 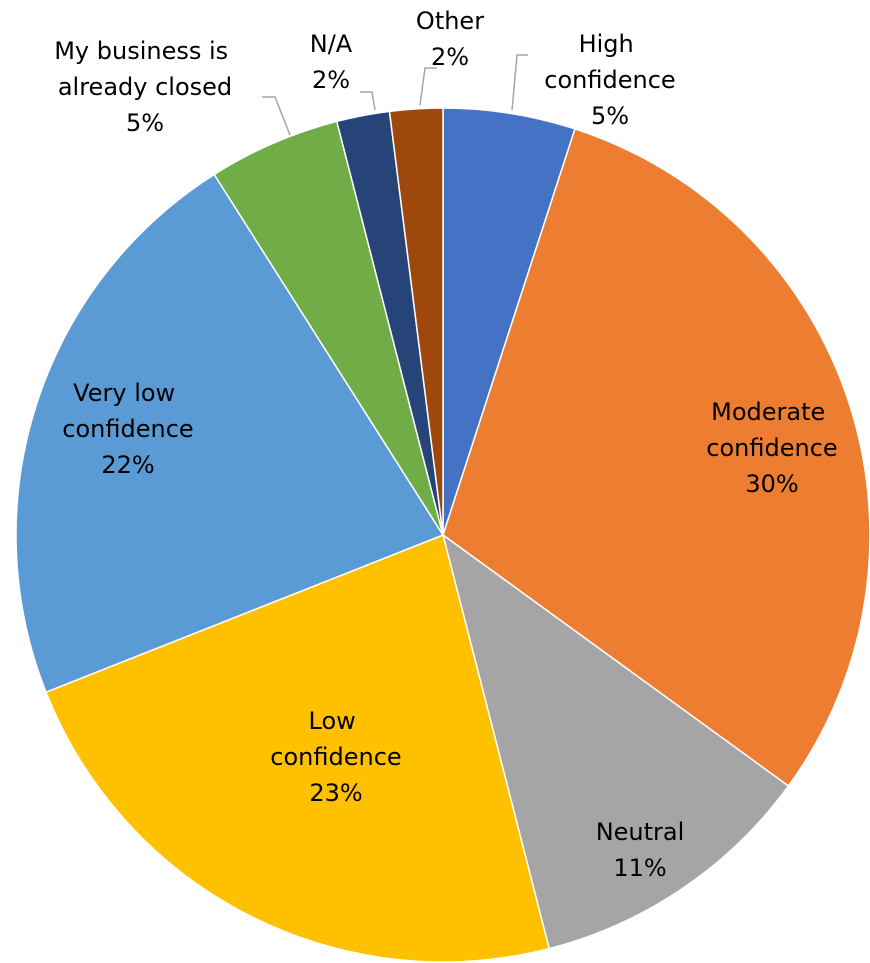 I want to click on slice-label: My business is already closed, so click(x=145, y=69).